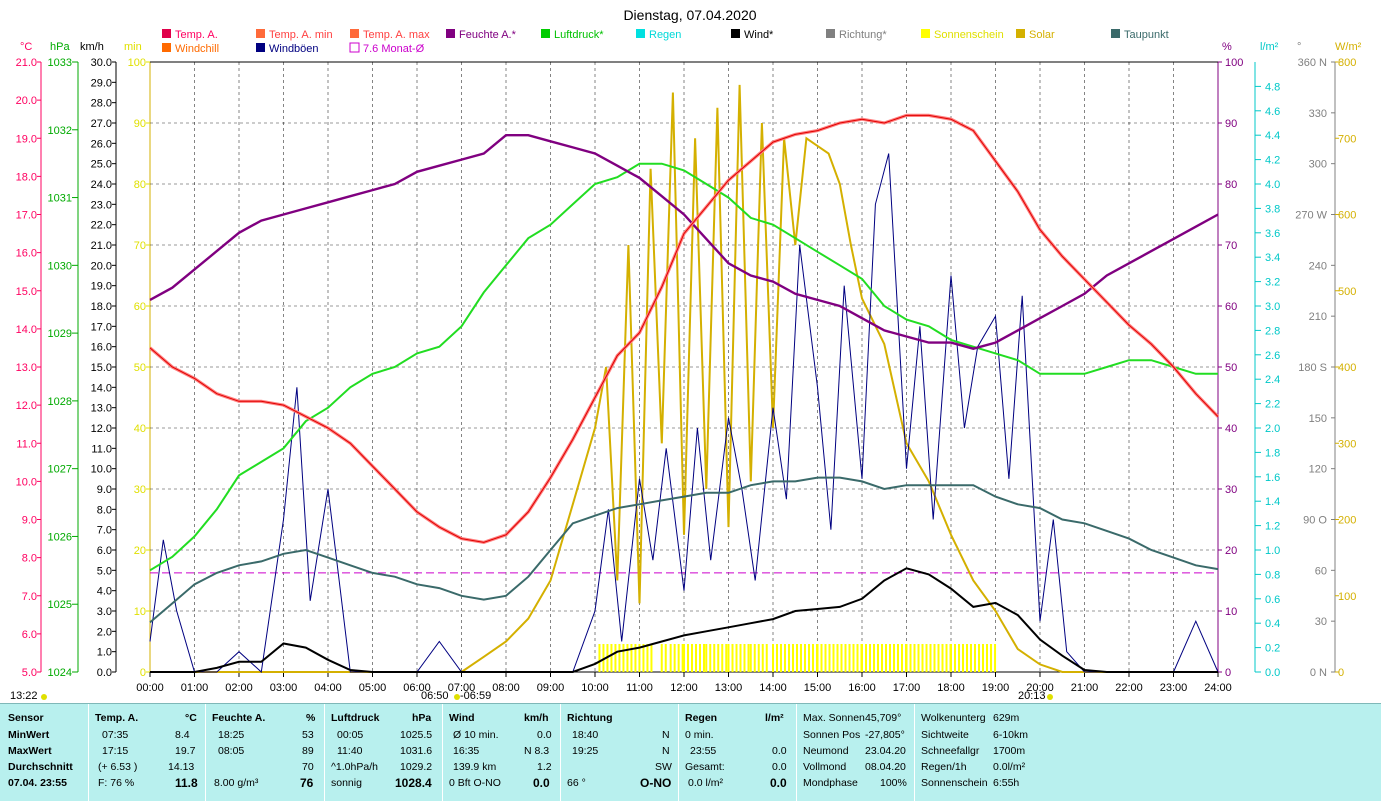 The image size is (1381, 801). Describe the element at coordinates (488, 35) in the screenshot. I see `legend-label: Feuchte A.*` at that location.